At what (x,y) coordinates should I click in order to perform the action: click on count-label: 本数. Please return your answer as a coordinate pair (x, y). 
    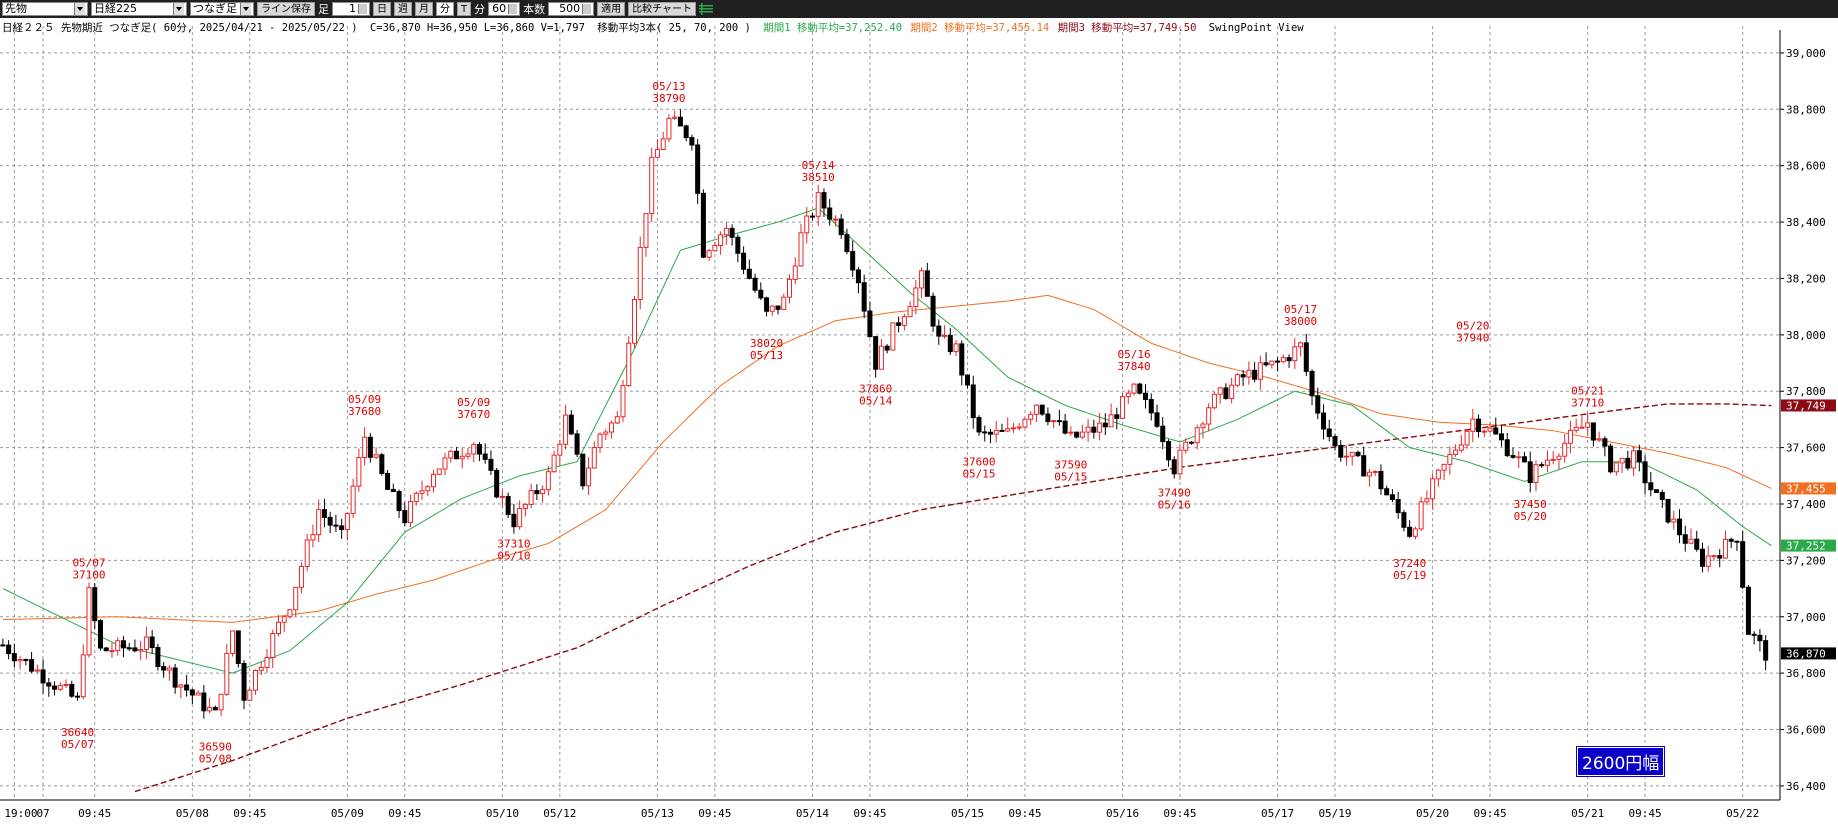
    Looking at the image, I should click on (534, 9).